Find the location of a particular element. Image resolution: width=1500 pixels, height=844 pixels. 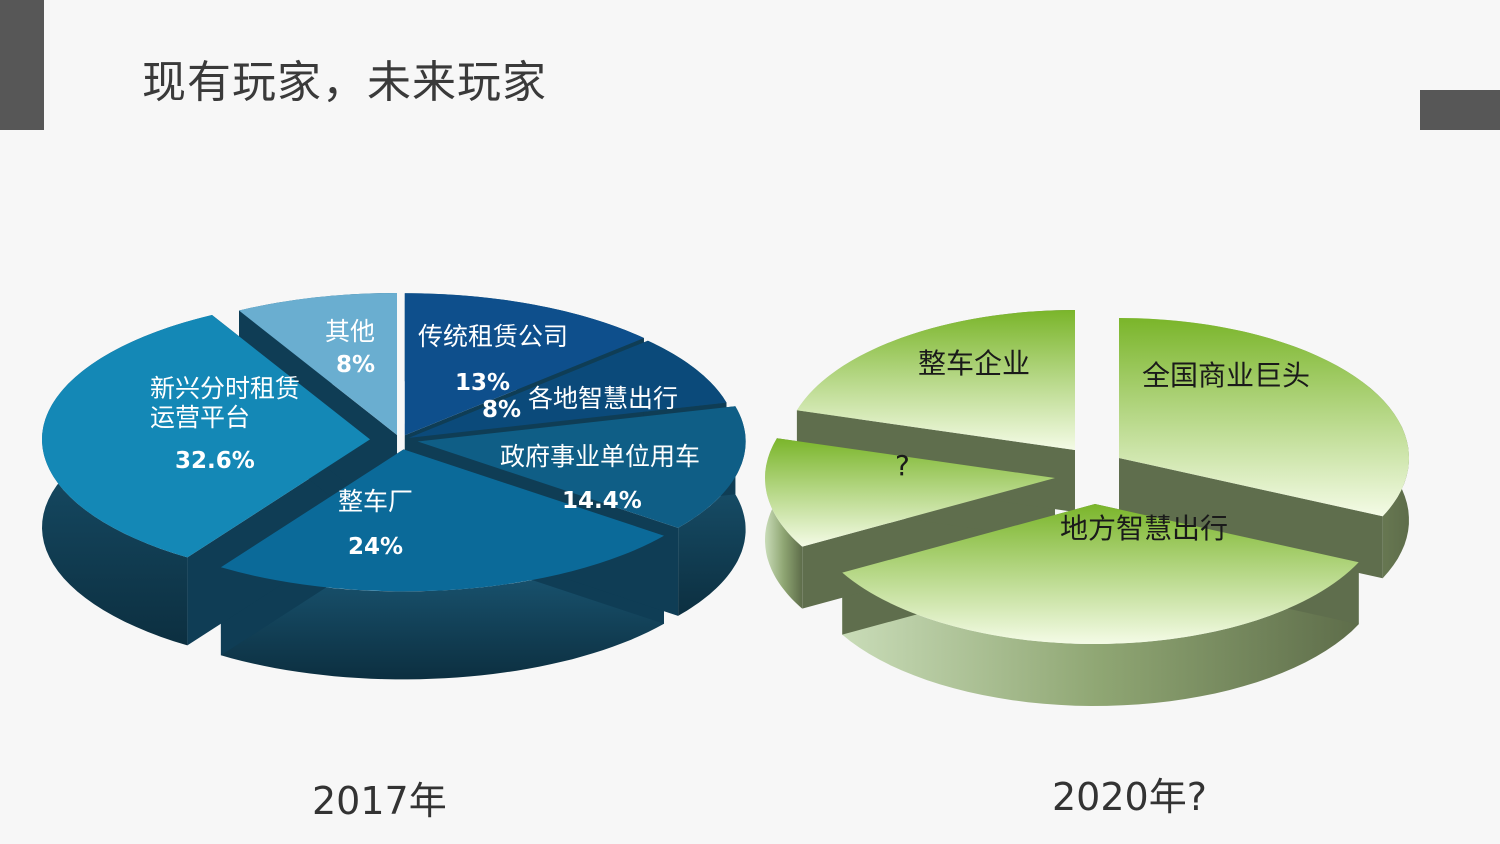

slice-value-label: 13% is located at coordinates (482, 383).